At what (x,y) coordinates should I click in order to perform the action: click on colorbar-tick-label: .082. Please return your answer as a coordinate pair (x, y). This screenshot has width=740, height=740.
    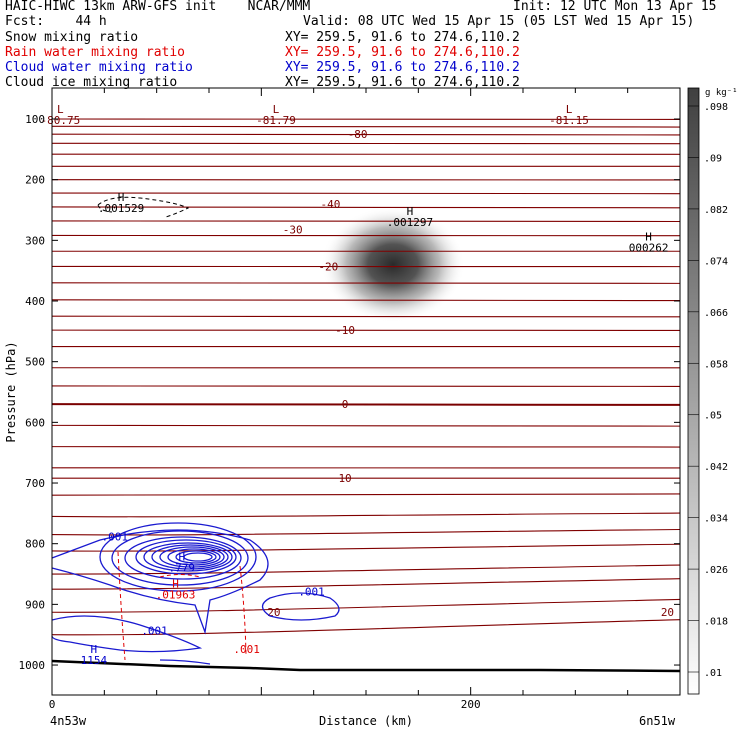
    Looking at the image, I should click on (716, 210).